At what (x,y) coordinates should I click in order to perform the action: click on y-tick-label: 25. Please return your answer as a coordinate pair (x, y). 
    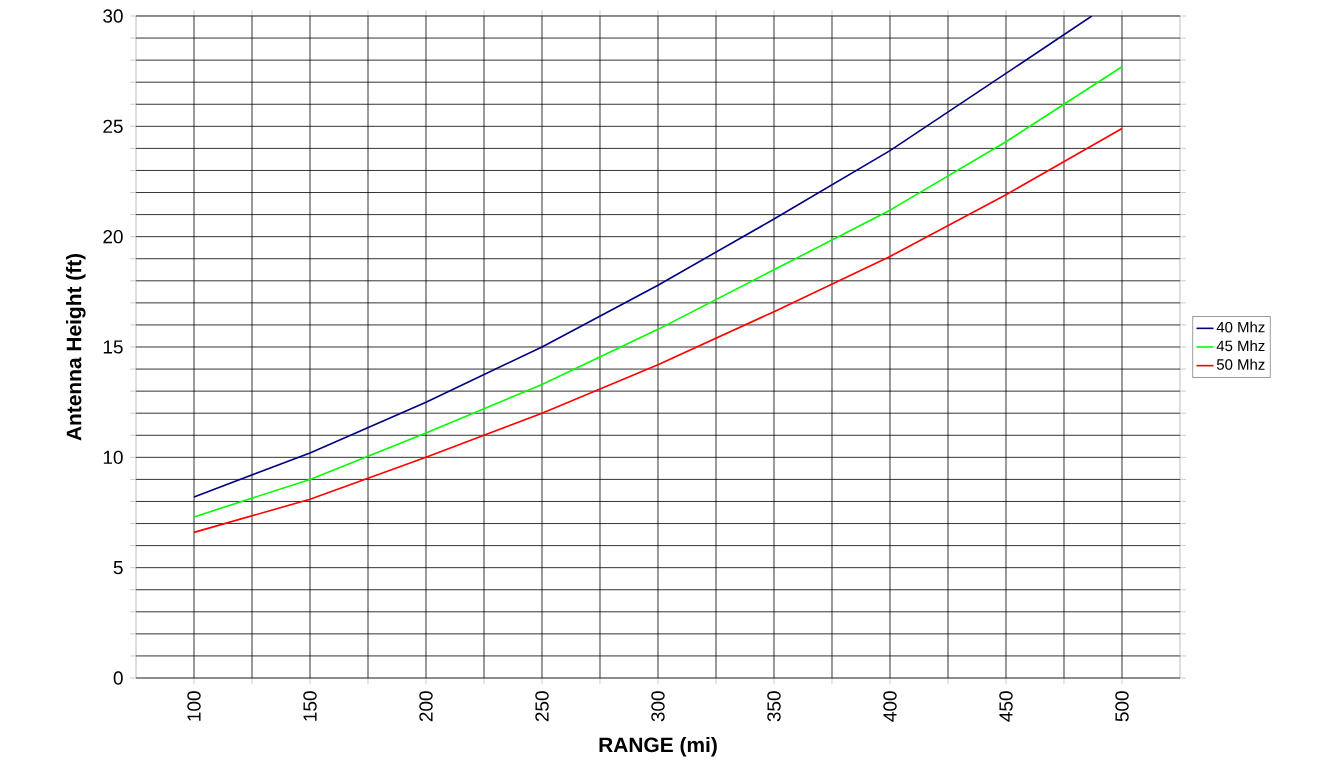
    Looking at the image, I should click on (113, 126).